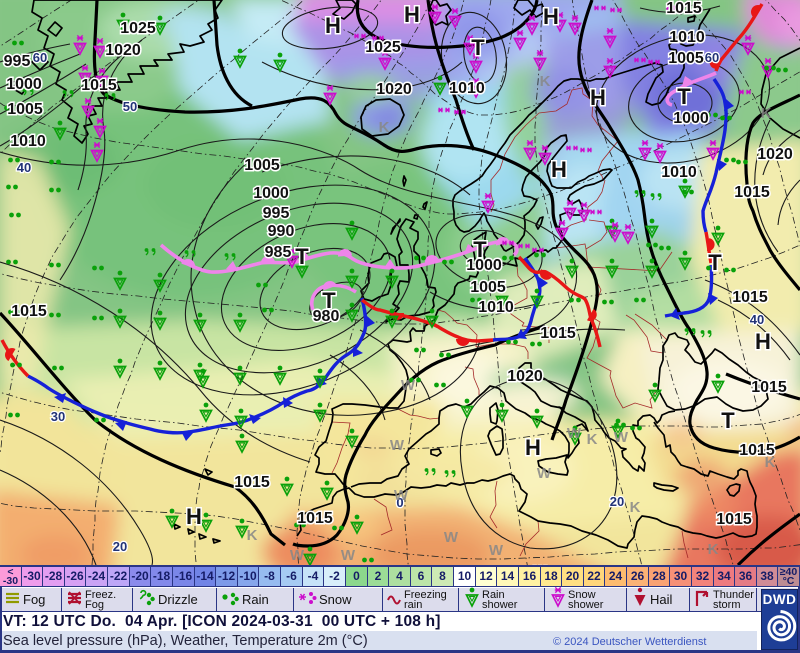 This screenshot has width=800, height=653. What do you see at coordinates (281, 231) in the screenshot?
I see `svg-text: 990` at bounding box center [281, 231].